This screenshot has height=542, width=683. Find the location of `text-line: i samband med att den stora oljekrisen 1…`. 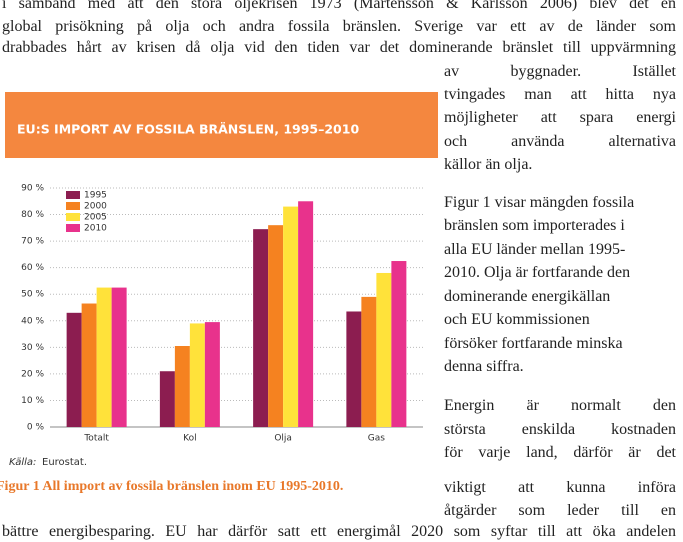

text-line: i samband med att den stora oljekrisen 1… is located at coordinates (339, 6).